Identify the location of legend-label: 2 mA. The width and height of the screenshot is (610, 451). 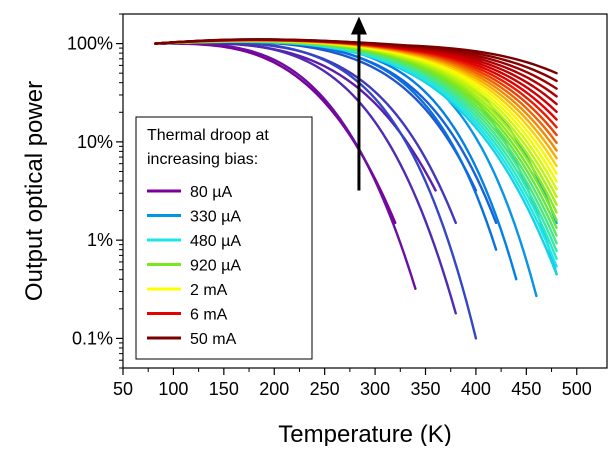
(209, 290).